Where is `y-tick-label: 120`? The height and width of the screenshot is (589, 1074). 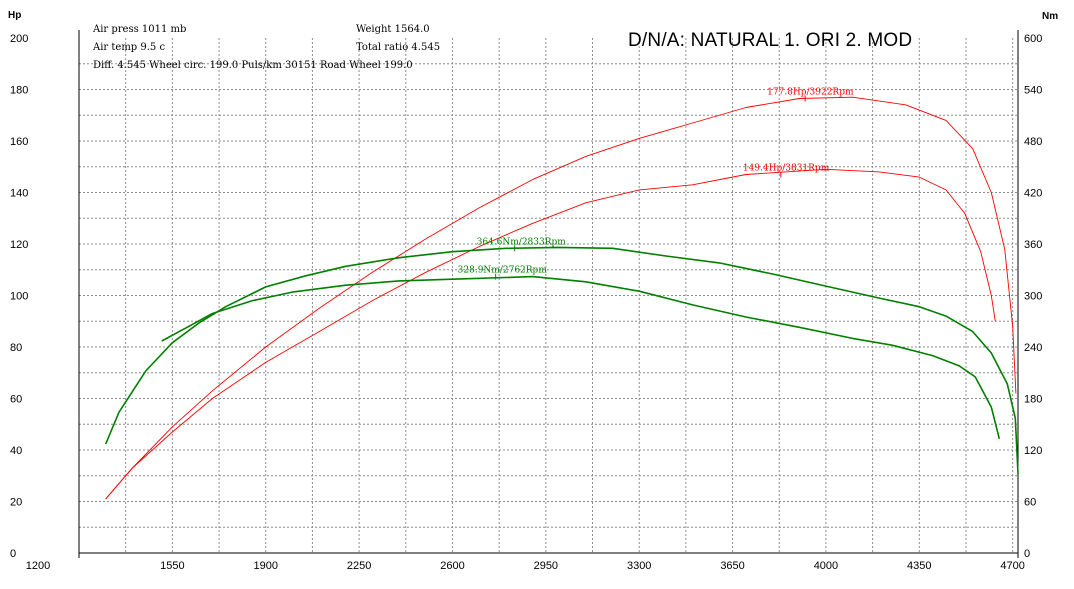
y-tick-label: 120 is located at coordinates (19, 245).